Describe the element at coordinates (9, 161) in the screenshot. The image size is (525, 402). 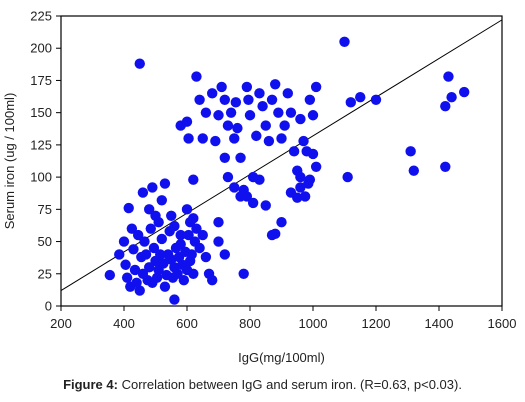
I see `y-axis-label: Serum iron (ug / 100ml)` at that location.